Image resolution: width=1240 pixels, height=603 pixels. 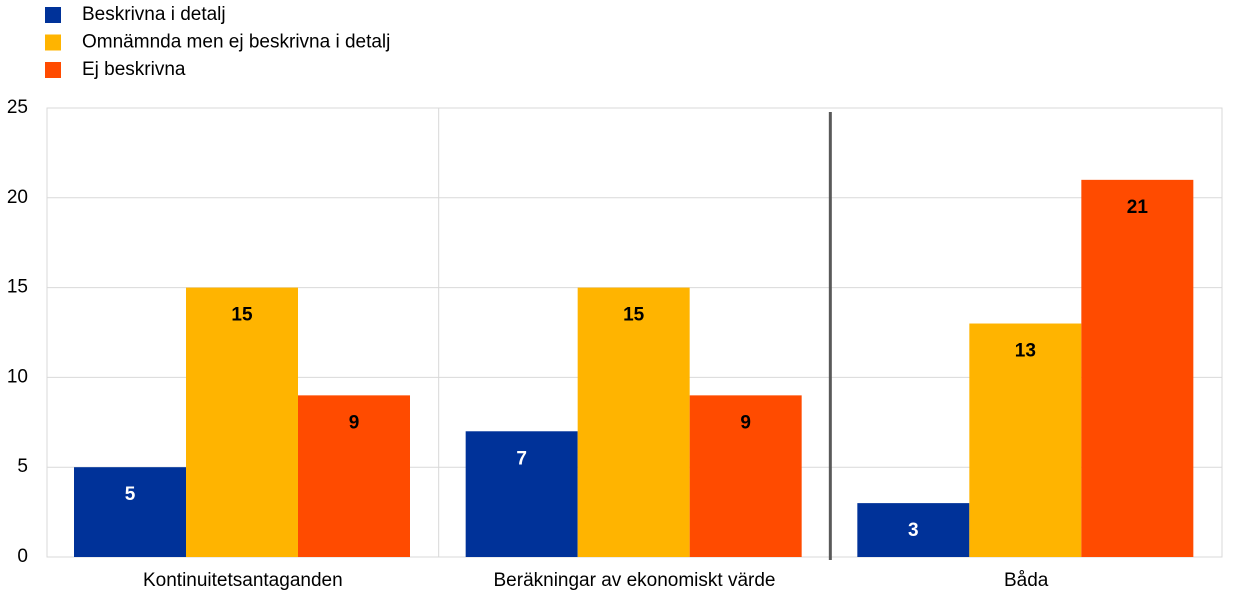 I want to click on x-tick-label: Beräkningar av ekonomiskt värde, so click(x=635, y=580).